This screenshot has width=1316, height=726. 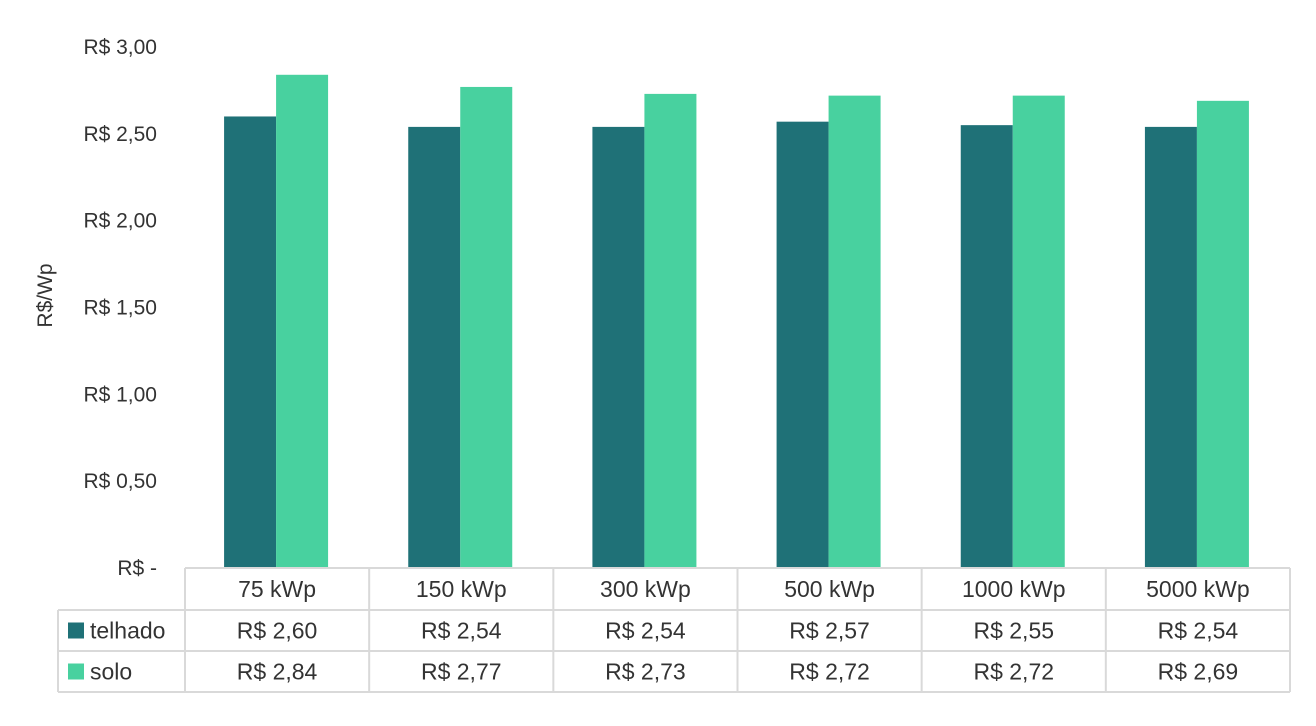 What do you see at coordinates (277, 589) in the screenshot?
I see `x-tick-label: 75 kWp` at bounding box center [277, 589].